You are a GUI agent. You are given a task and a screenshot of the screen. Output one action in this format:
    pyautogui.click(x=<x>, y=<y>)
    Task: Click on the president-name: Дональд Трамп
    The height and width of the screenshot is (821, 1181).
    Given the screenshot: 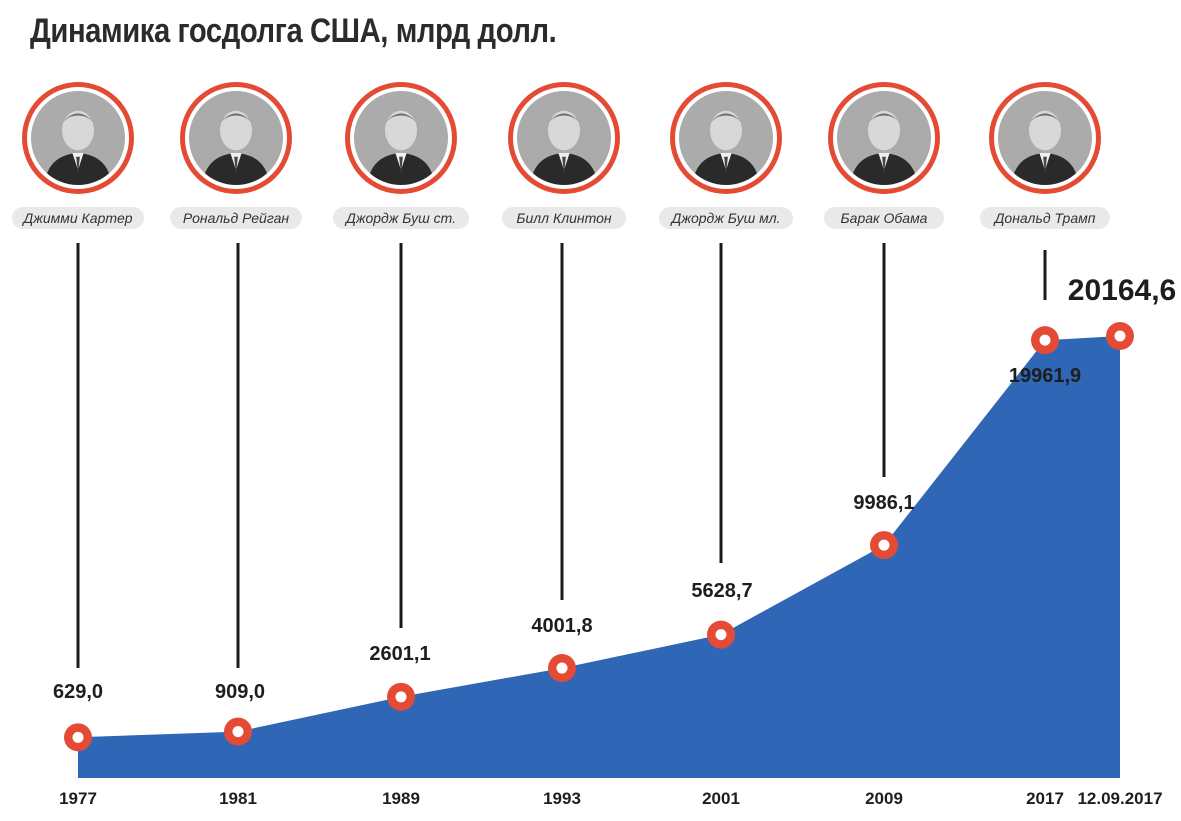 What is the action you would take?
    pyautogui.click(x=1045, y=218)
    